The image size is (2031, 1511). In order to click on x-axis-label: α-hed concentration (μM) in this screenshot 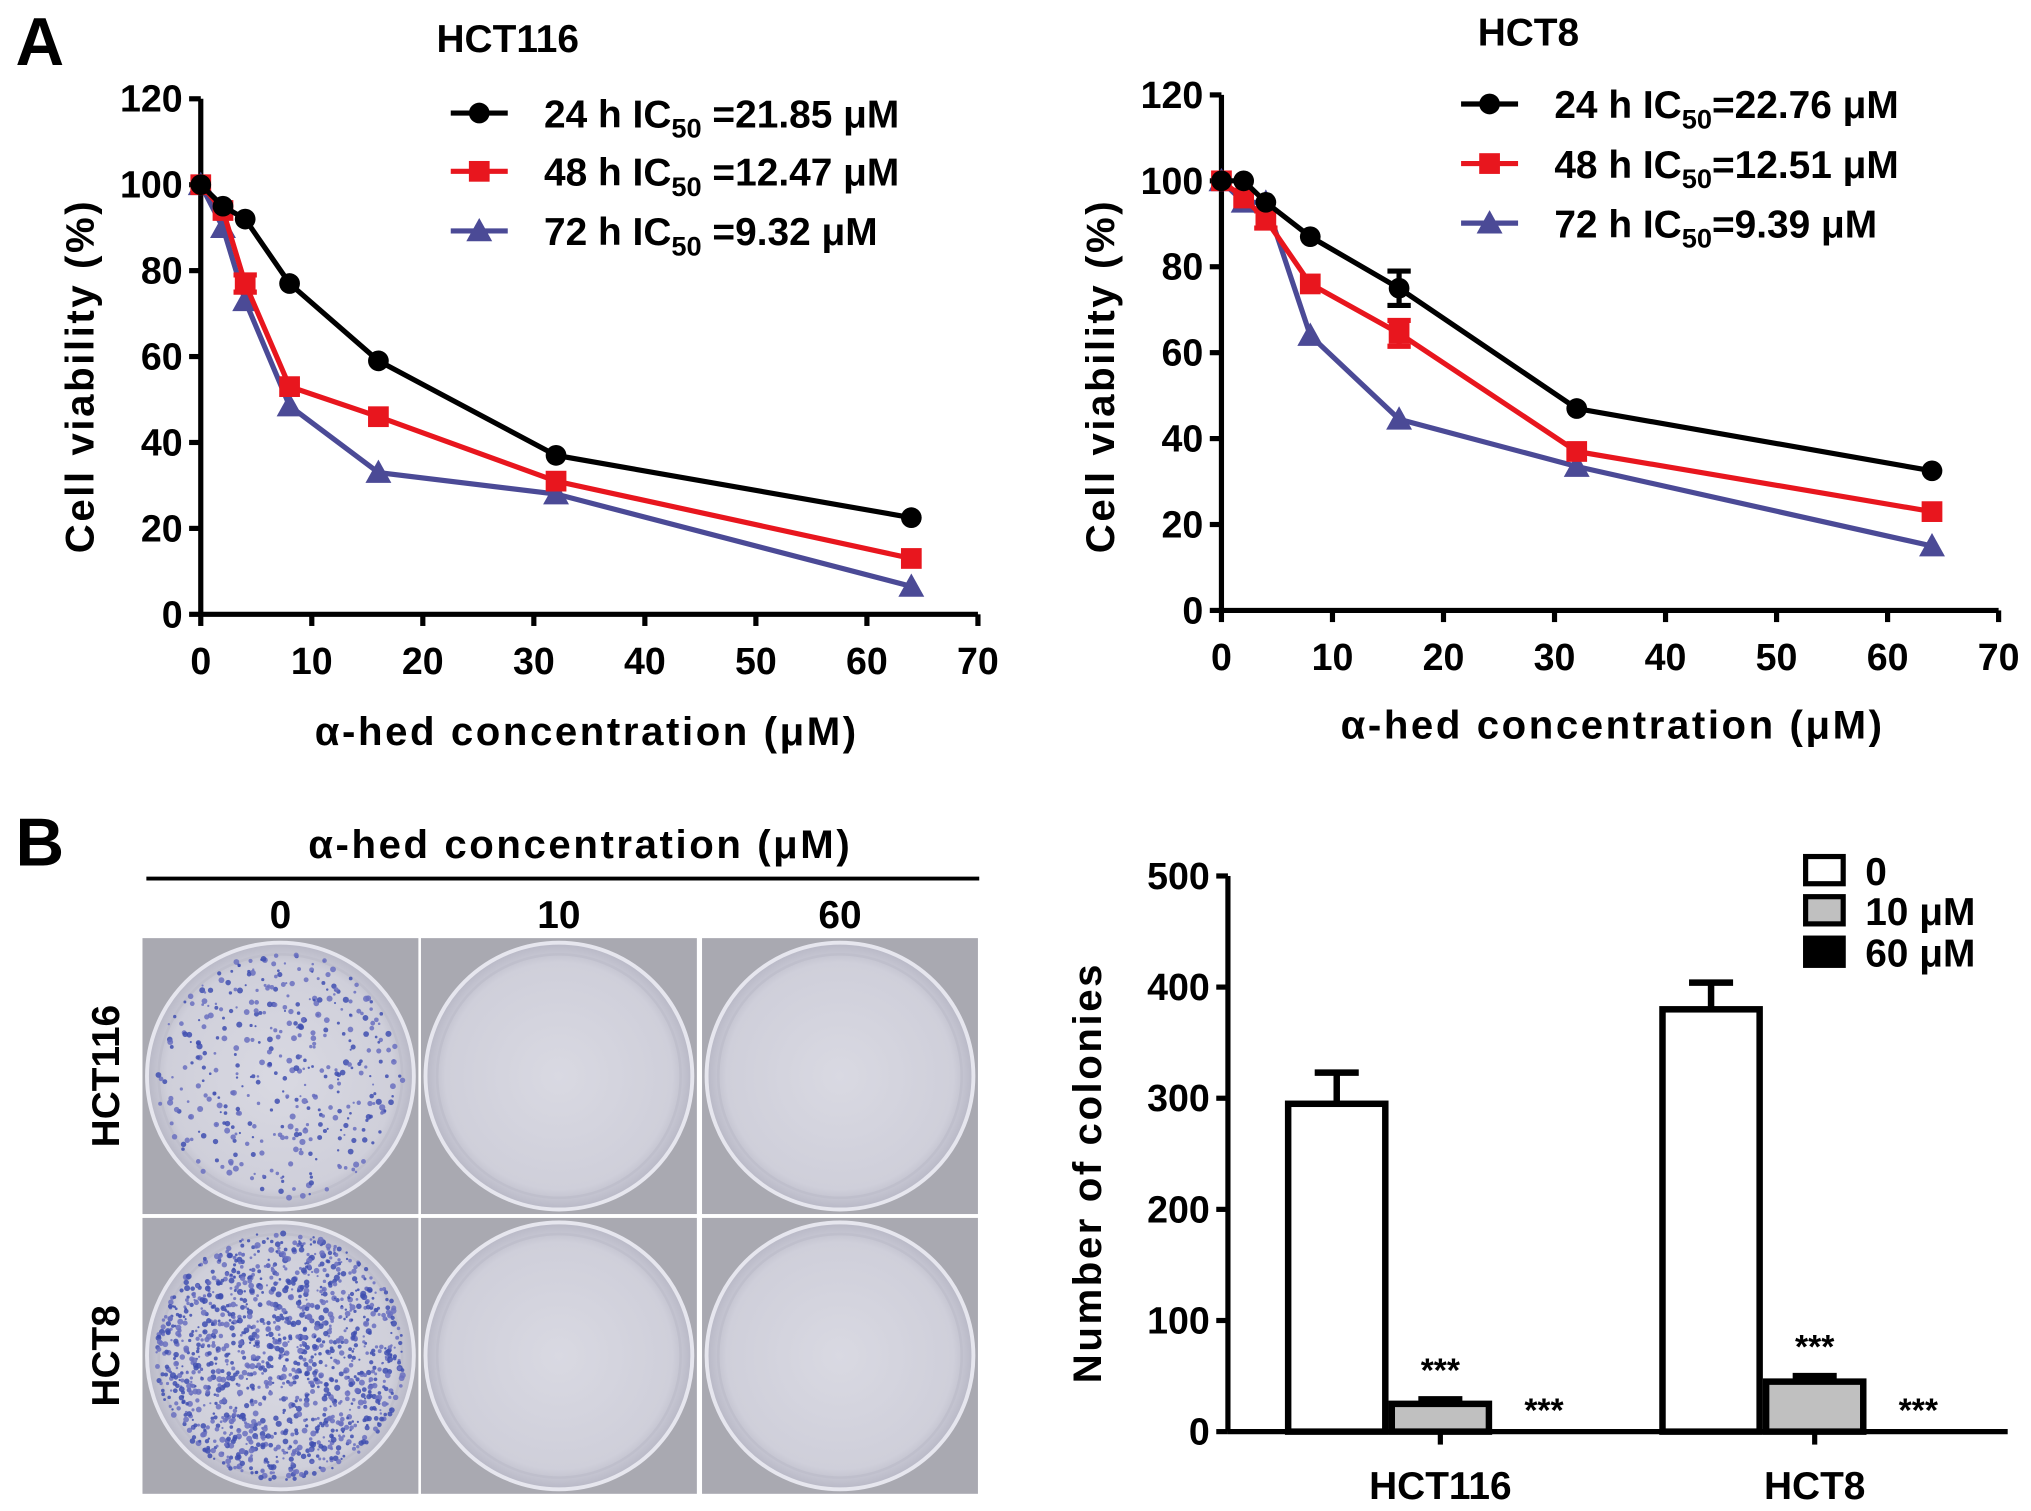, I will do `click(587, 731)`.